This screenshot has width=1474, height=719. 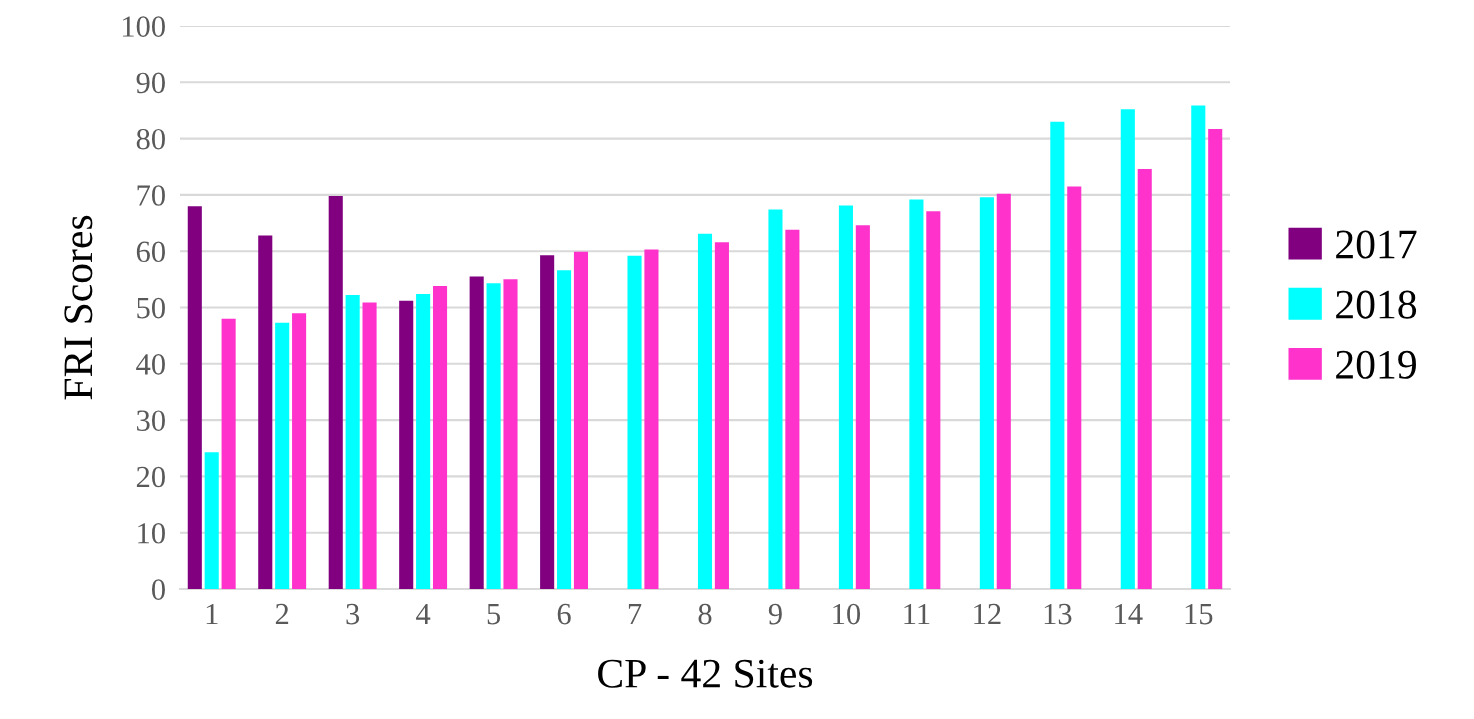 What do you see at coordinates (917, 614) in the screenshot?
I see `x-tick-label: 11` at bounding box center [917, 614].